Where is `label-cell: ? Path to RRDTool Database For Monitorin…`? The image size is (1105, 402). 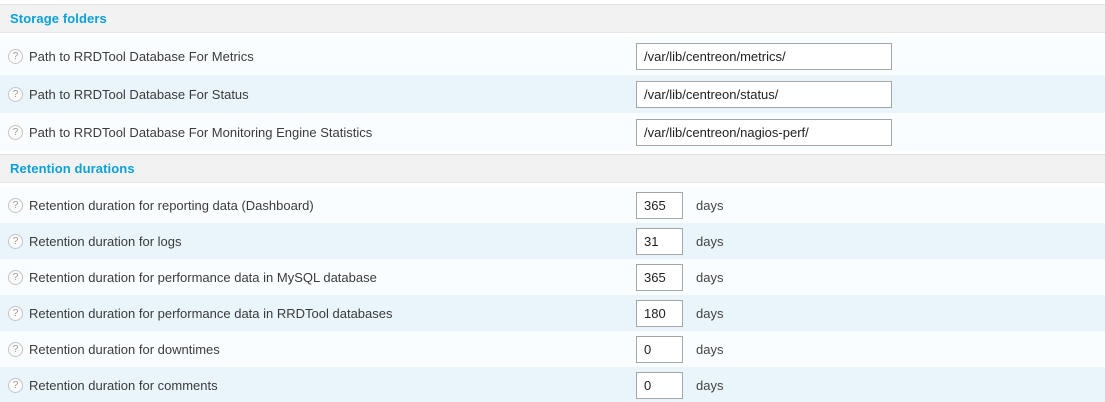 label-cell: ? Path to RRDTool Database For Monitorin… is located at coordinates (186, 132).